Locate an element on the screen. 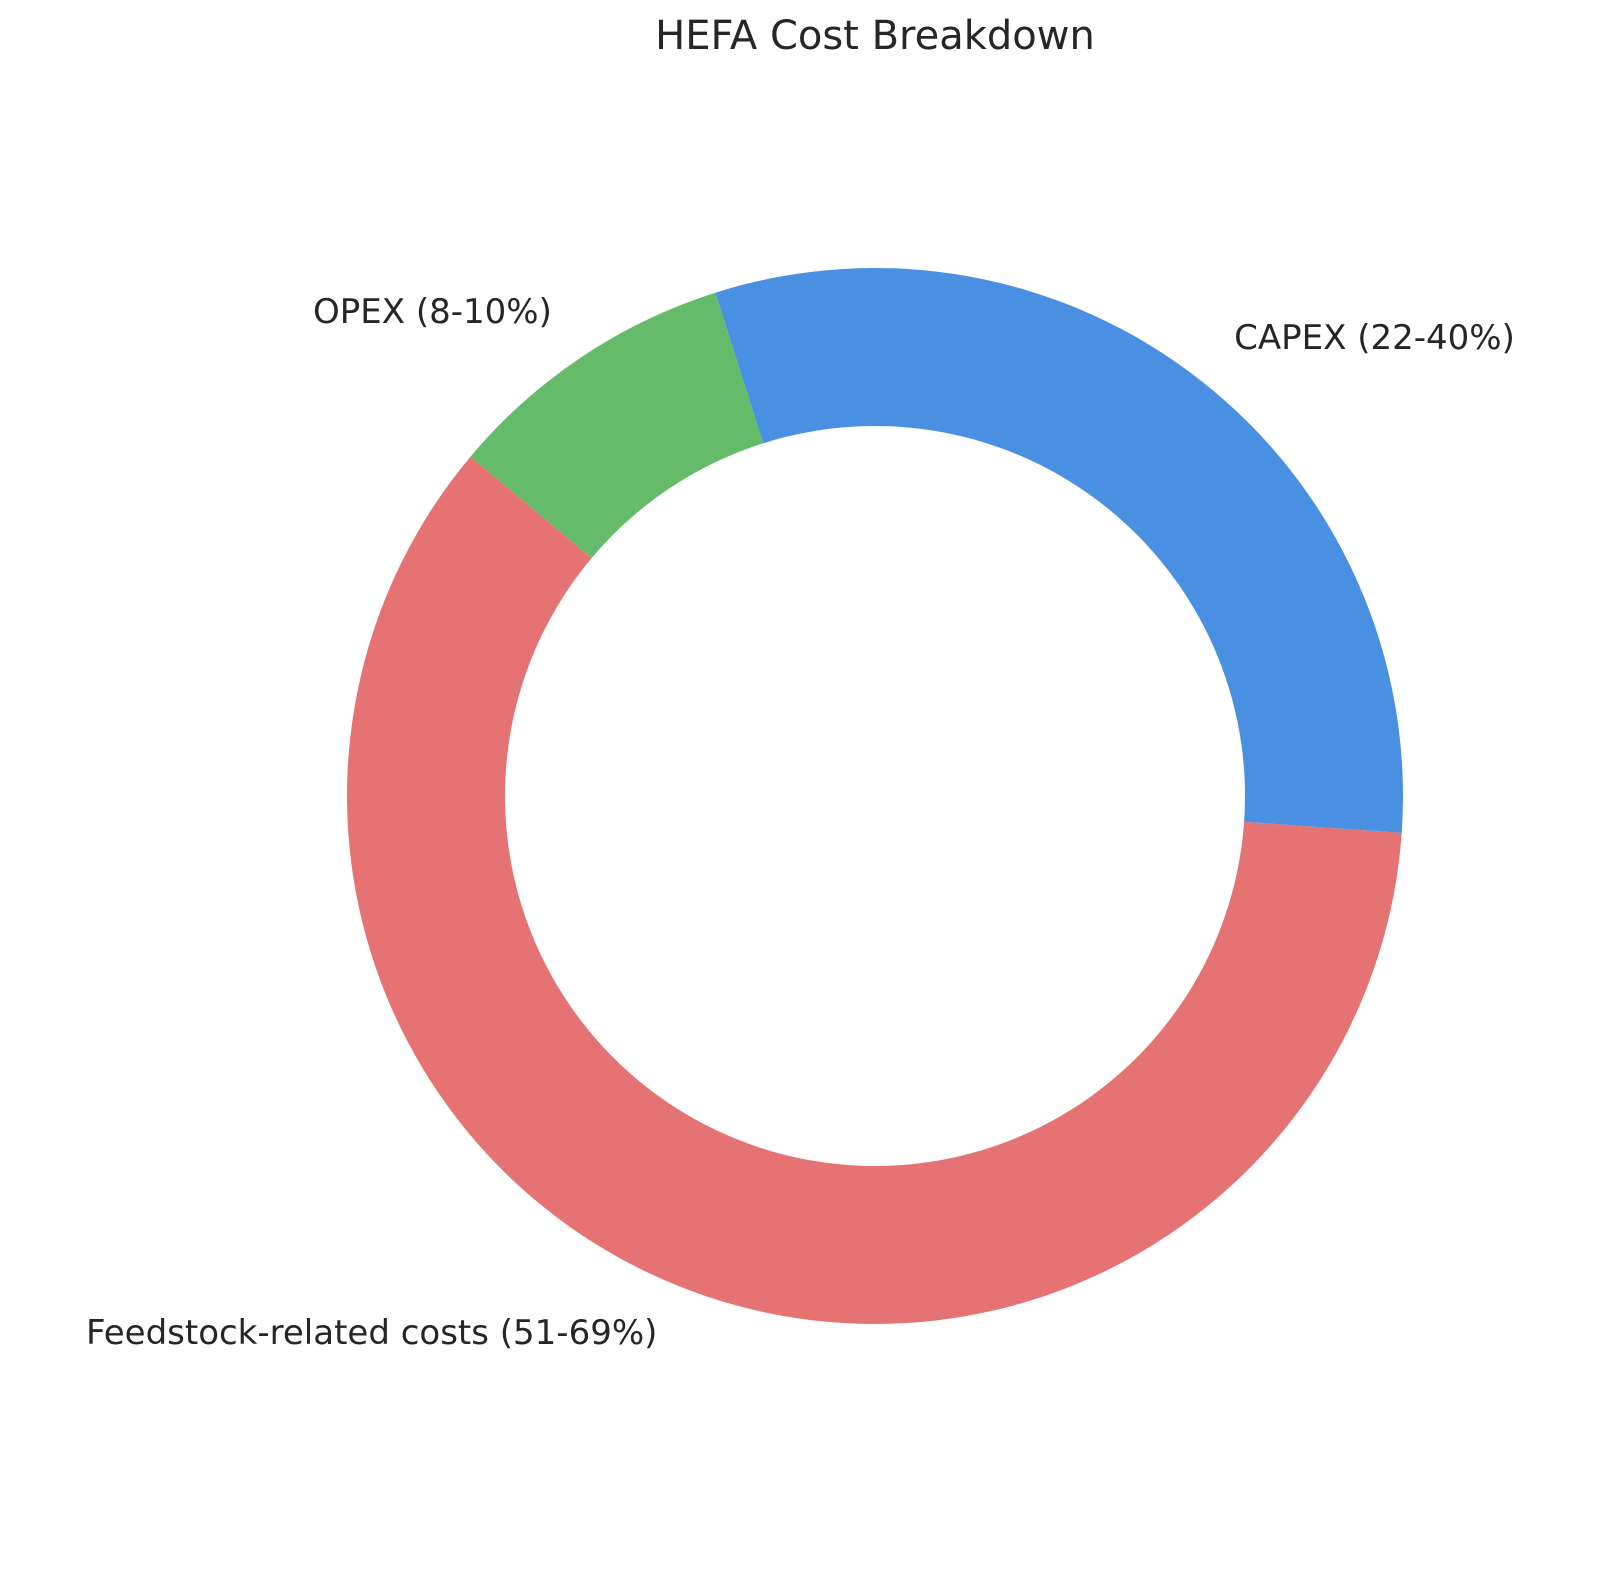 This screenshot has height=1579, width=1600. slice-label: OPEX (8-10%) is located at coordinates (432, 312).